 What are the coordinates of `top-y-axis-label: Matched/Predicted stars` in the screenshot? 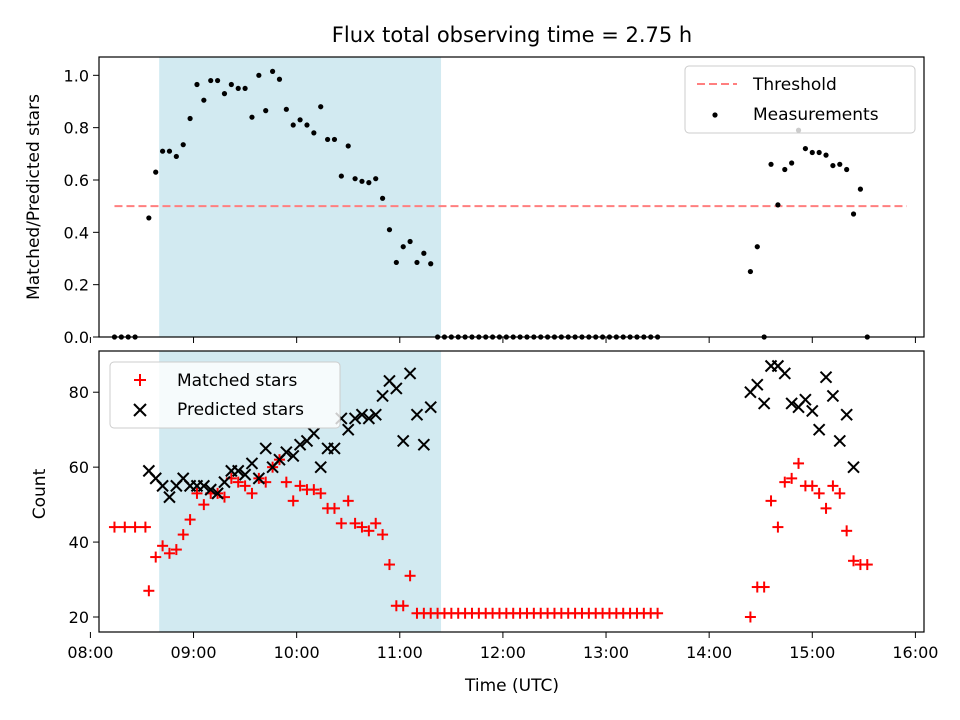 It's located at (34, 197).